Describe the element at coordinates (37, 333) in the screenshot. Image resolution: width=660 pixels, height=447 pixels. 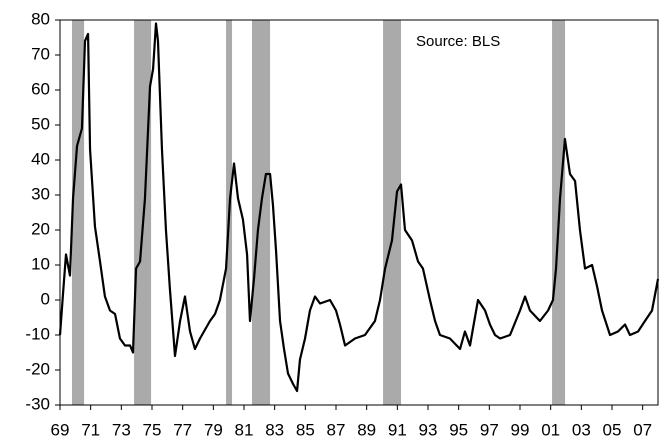
I see `y-tick-label: -10` at that location.